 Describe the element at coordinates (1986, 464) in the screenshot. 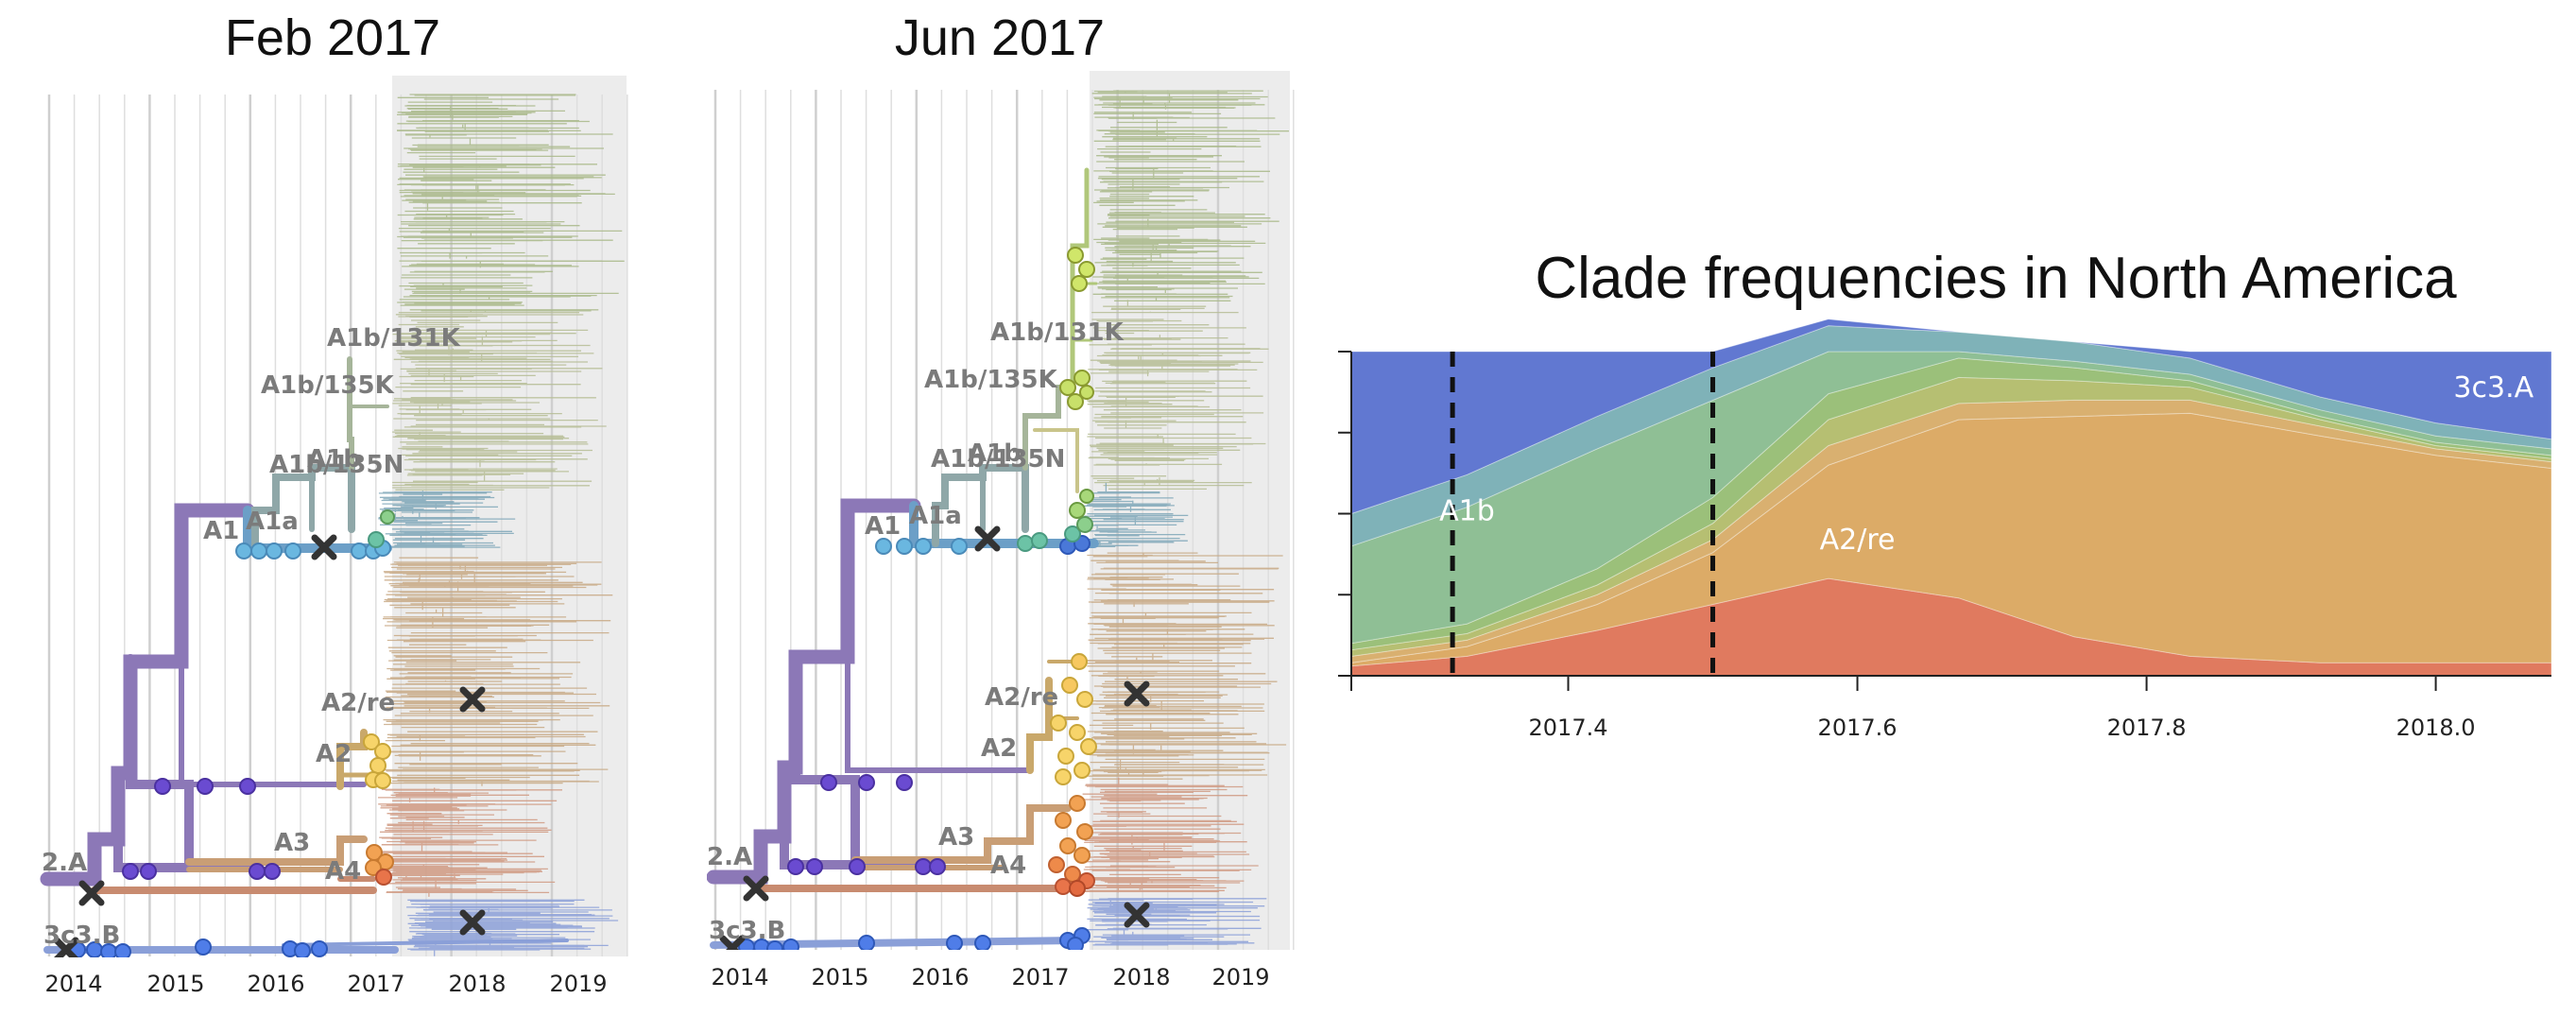

I see `area-annotations: A1b A2/re 3c3.A` at that location.